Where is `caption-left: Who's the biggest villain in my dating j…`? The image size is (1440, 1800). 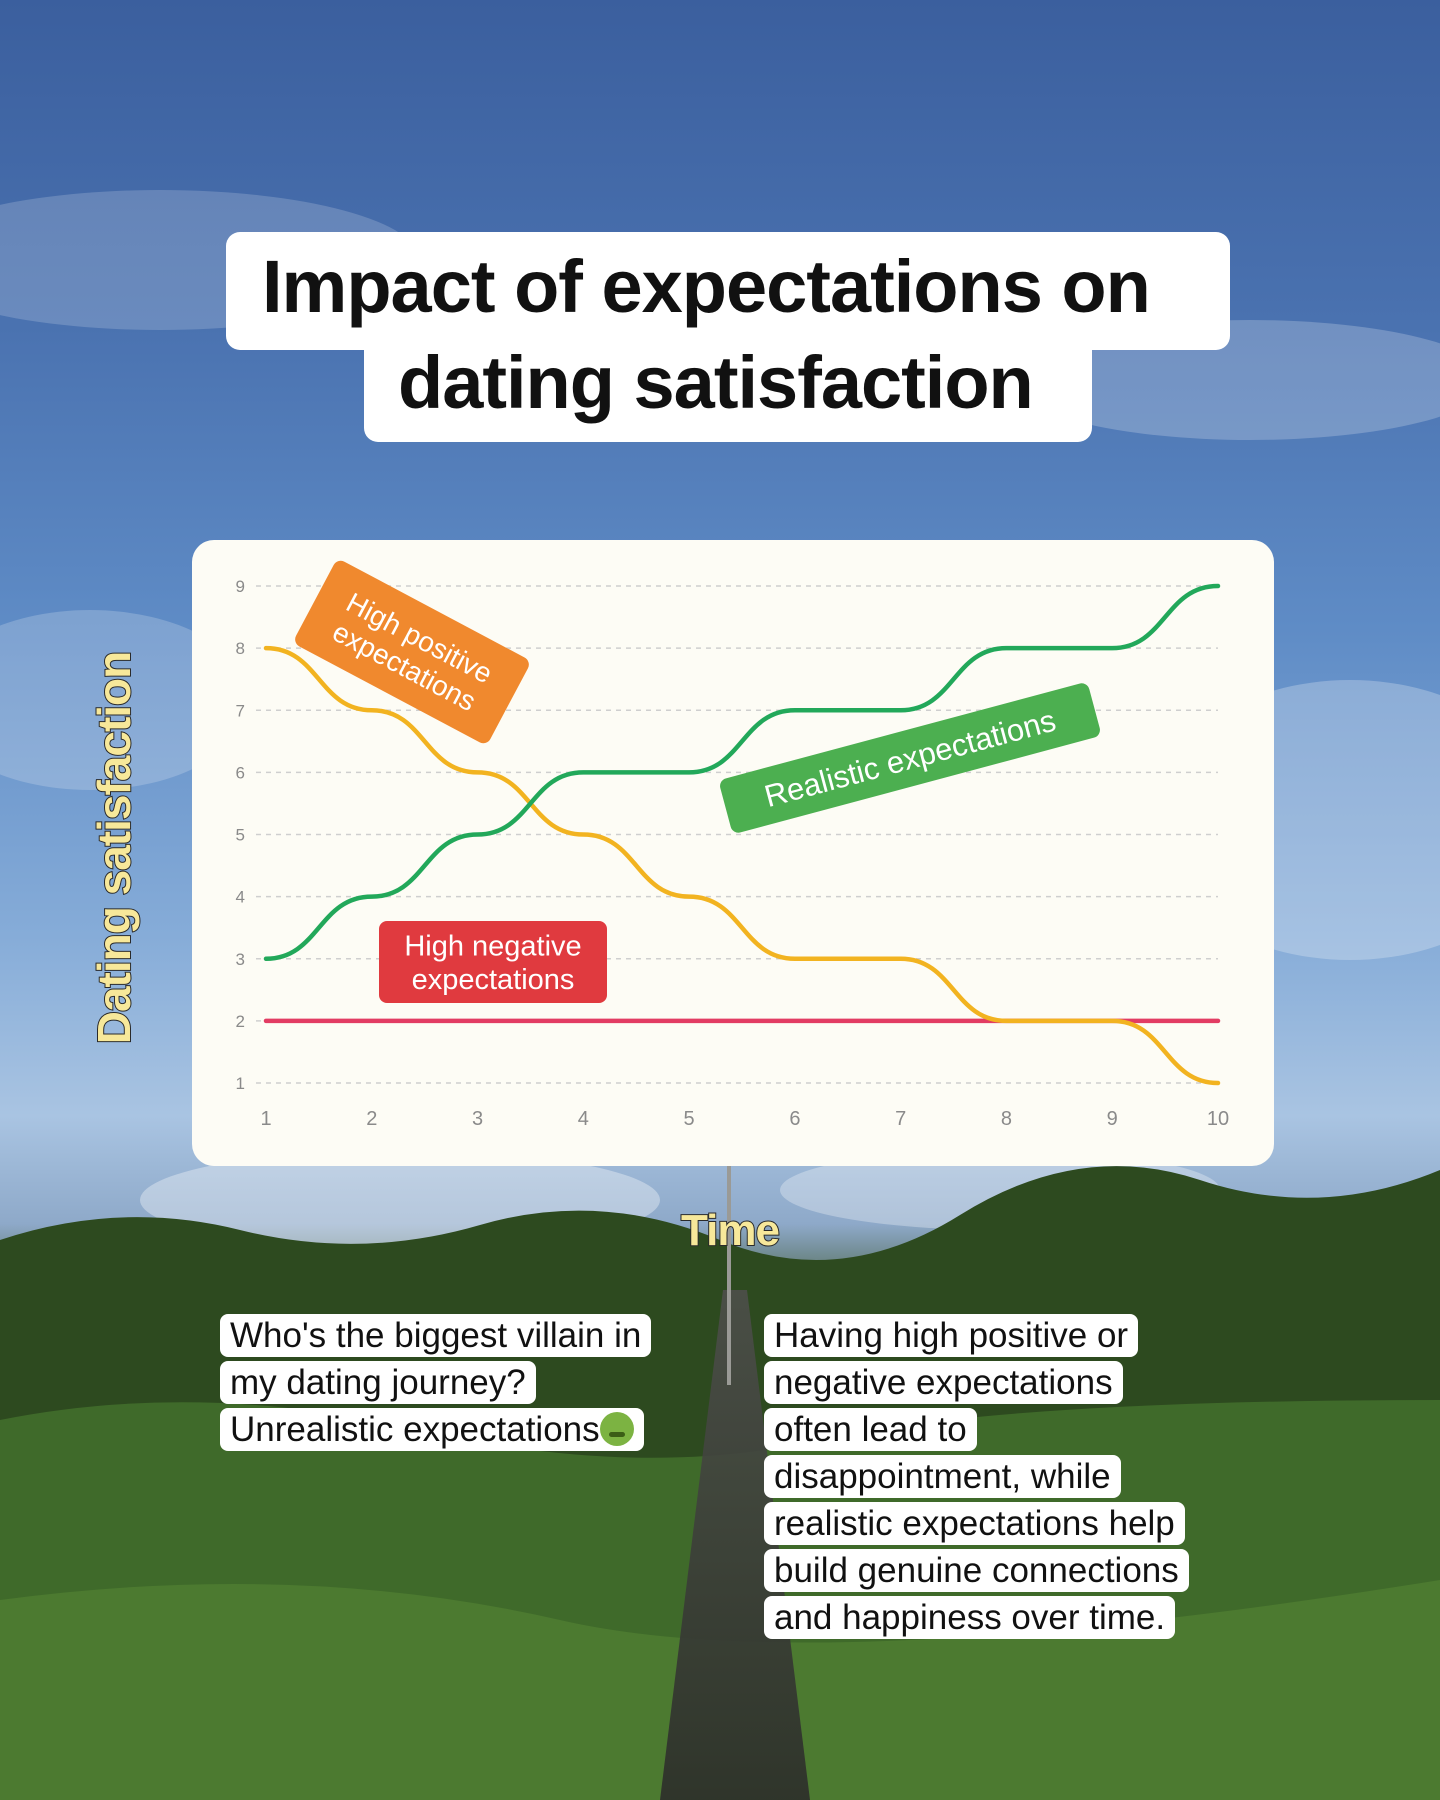
caption-left: Who's the biggest villain in my dating j… is located at coordinates (480, 1382).